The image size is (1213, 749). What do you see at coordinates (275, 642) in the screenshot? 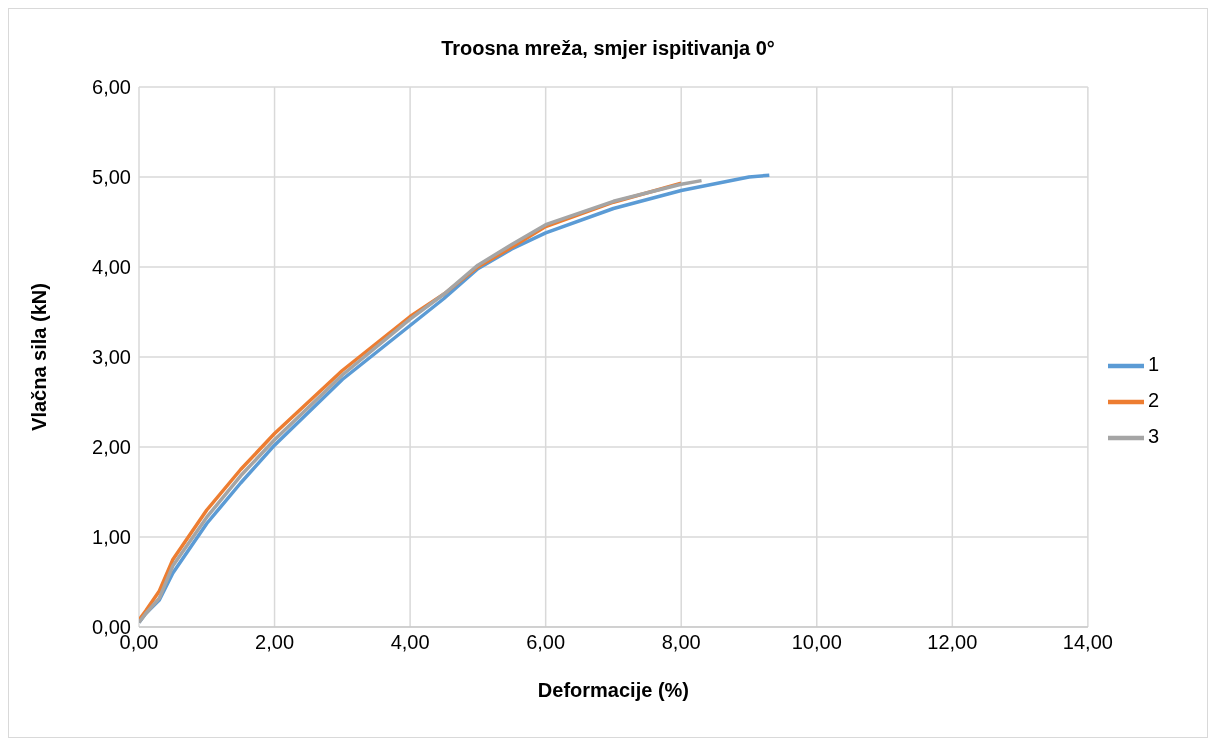
I see `x-tick-label: 2,00` at bounding box center [275, 642].